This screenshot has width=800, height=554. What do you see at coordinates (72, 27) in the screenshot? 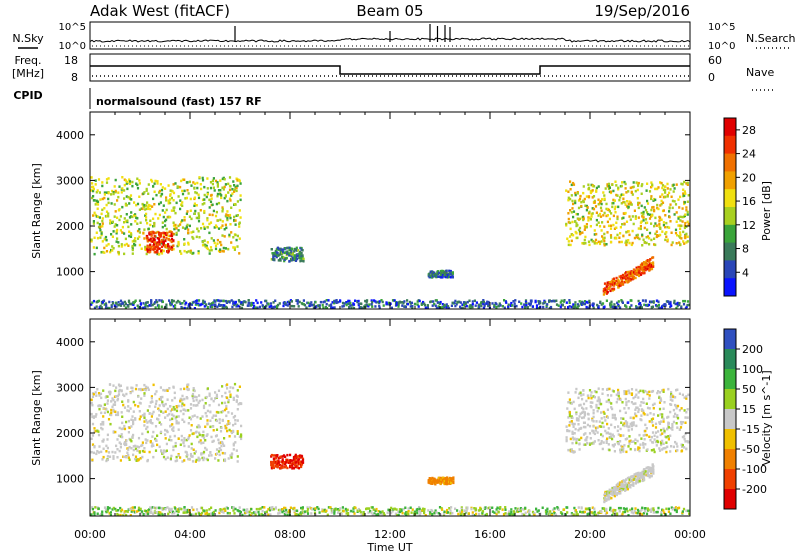
I see `nsky-tick-top: 10^5` at bounding box center [72, 27].